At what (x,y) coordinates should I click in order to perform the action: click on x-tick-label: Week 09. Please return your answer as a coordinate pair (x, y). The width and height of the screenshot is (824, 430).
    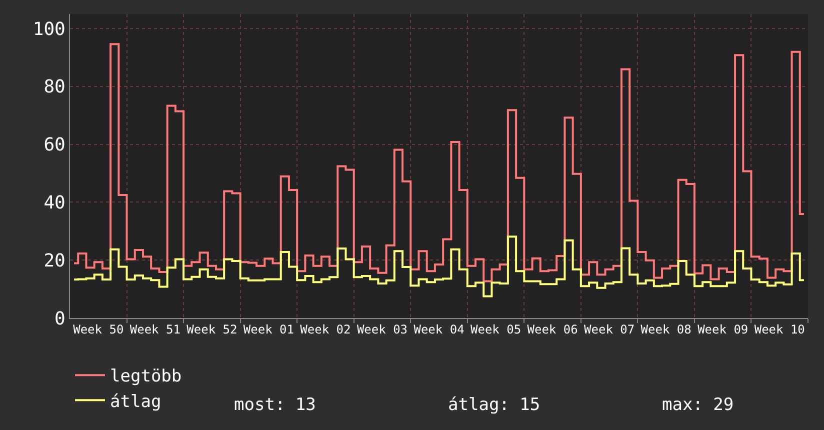
    Looking at the image, I should click on (723, 329).